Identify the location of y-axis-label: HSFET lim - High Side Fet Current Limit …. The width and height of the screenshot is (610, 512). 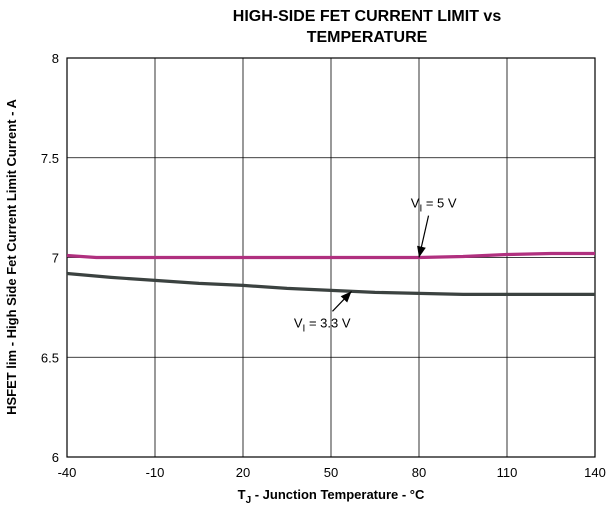
(11, 256).